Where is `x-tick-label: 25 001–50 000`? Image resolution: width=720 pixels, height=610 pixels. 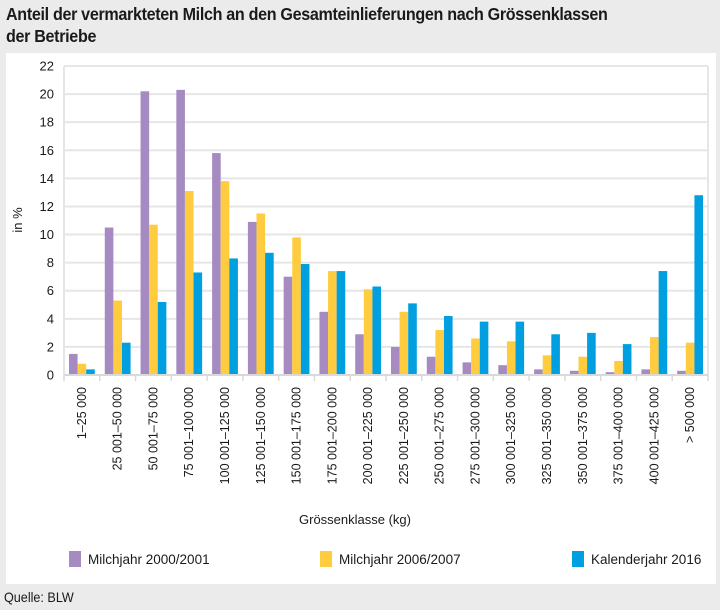
x-tick-label: 25 001–50 000 is located at coordinates (118, 428).